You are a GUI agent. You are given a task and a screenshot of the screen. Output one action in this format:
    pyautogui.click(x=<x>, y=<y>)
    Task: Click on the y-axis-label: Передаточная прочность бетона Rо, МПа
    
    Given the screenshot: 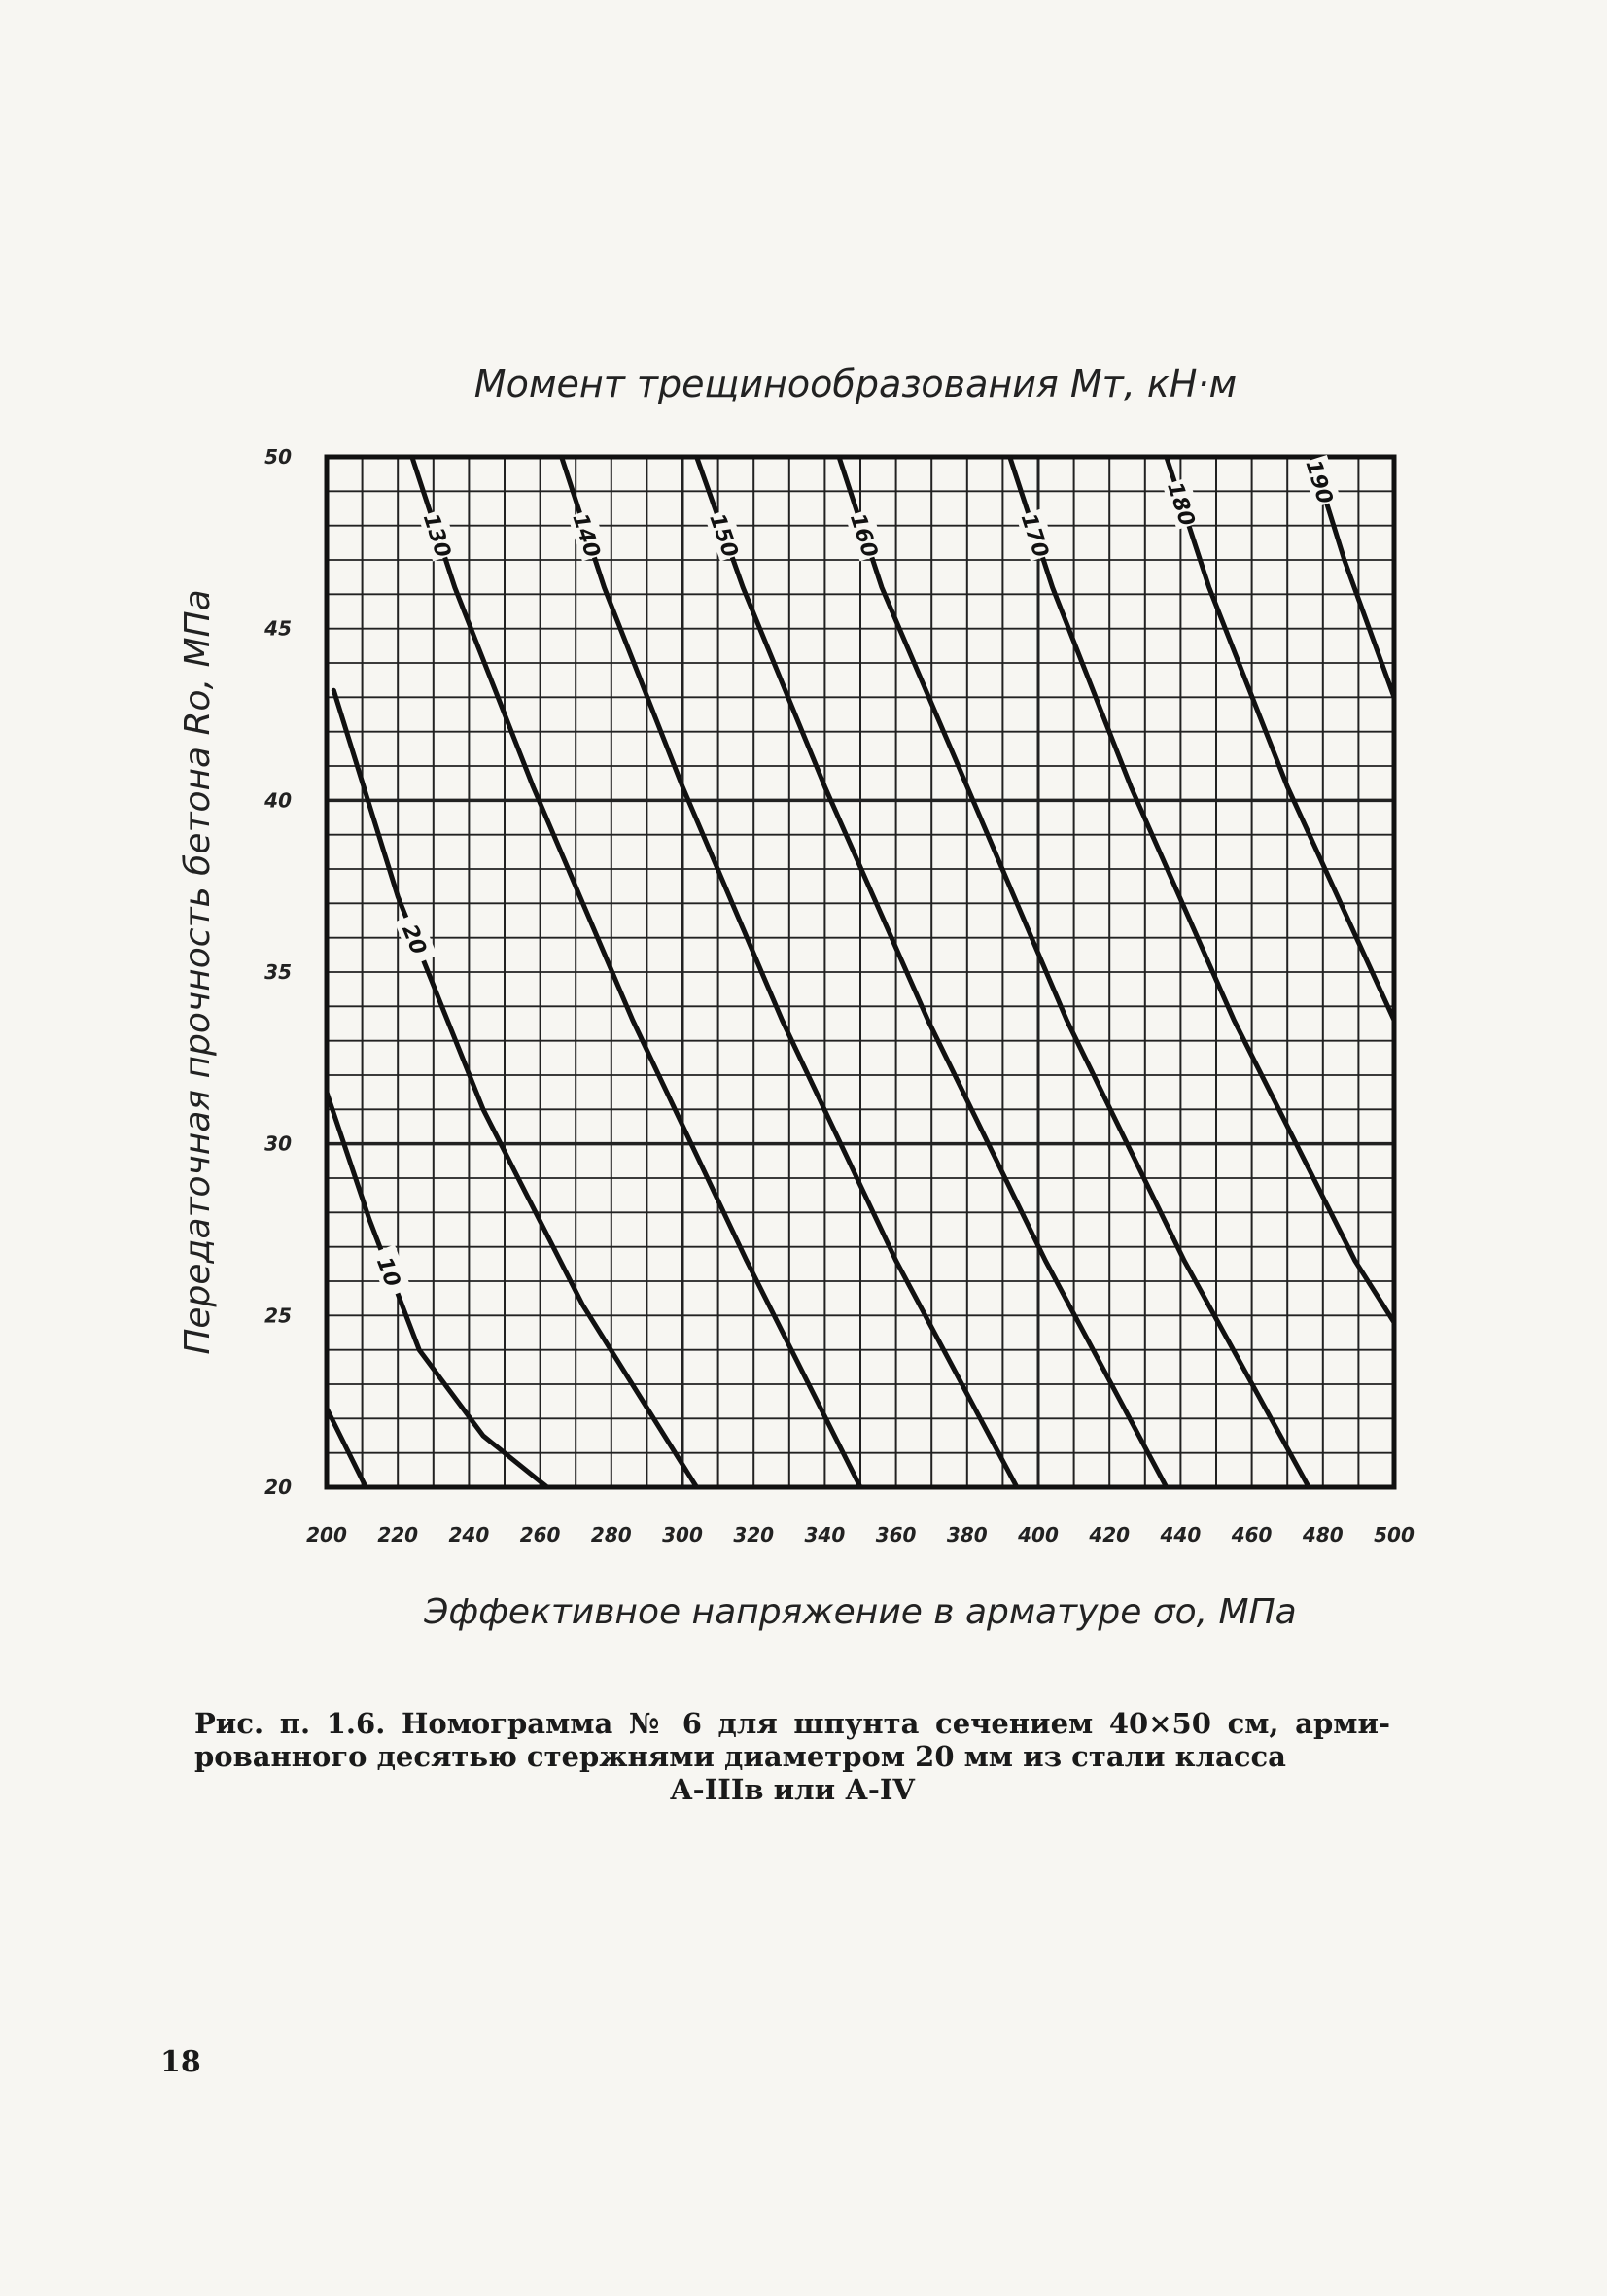 What is the action you would take?
    pyautogui.click(x=198, y=971)
    